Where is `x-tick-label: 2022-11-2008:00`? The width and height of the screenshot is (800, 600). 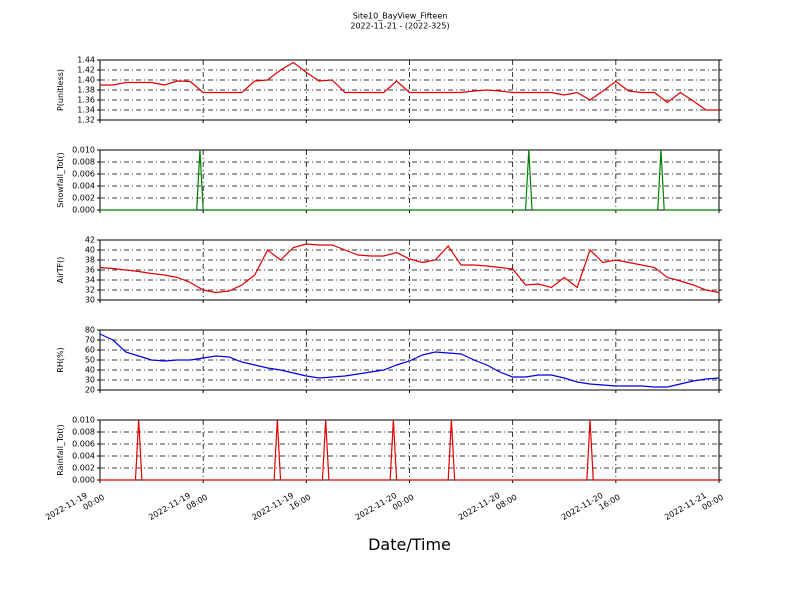
x-tick-label: 2022-11-2008:00 is located at coordinates (488, 507).